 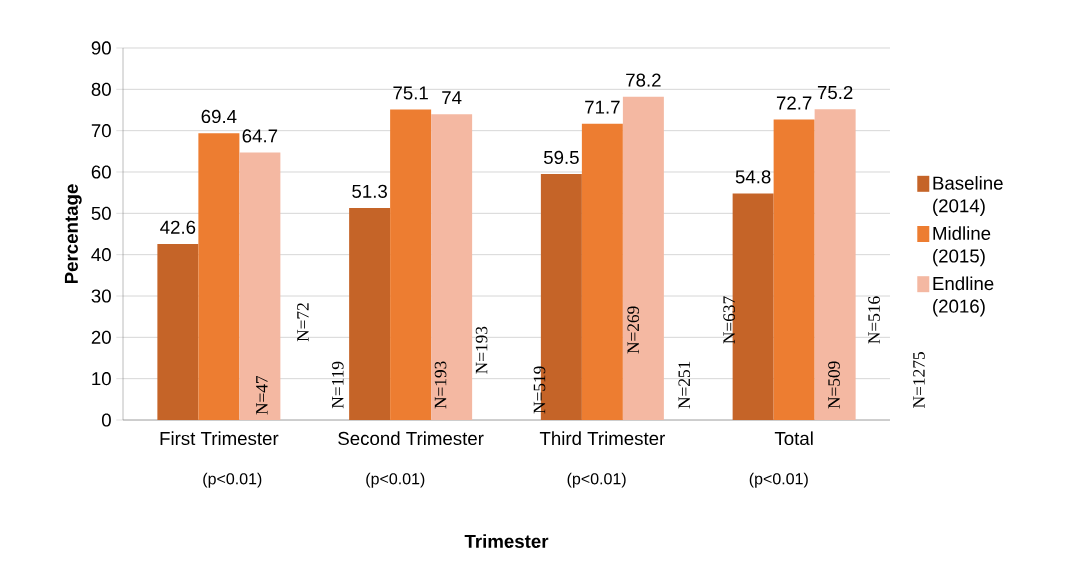 What do you see at coordinates (919, 380) in the screenshot?
I see `text: N=1275` at bounding box center [919, 380].